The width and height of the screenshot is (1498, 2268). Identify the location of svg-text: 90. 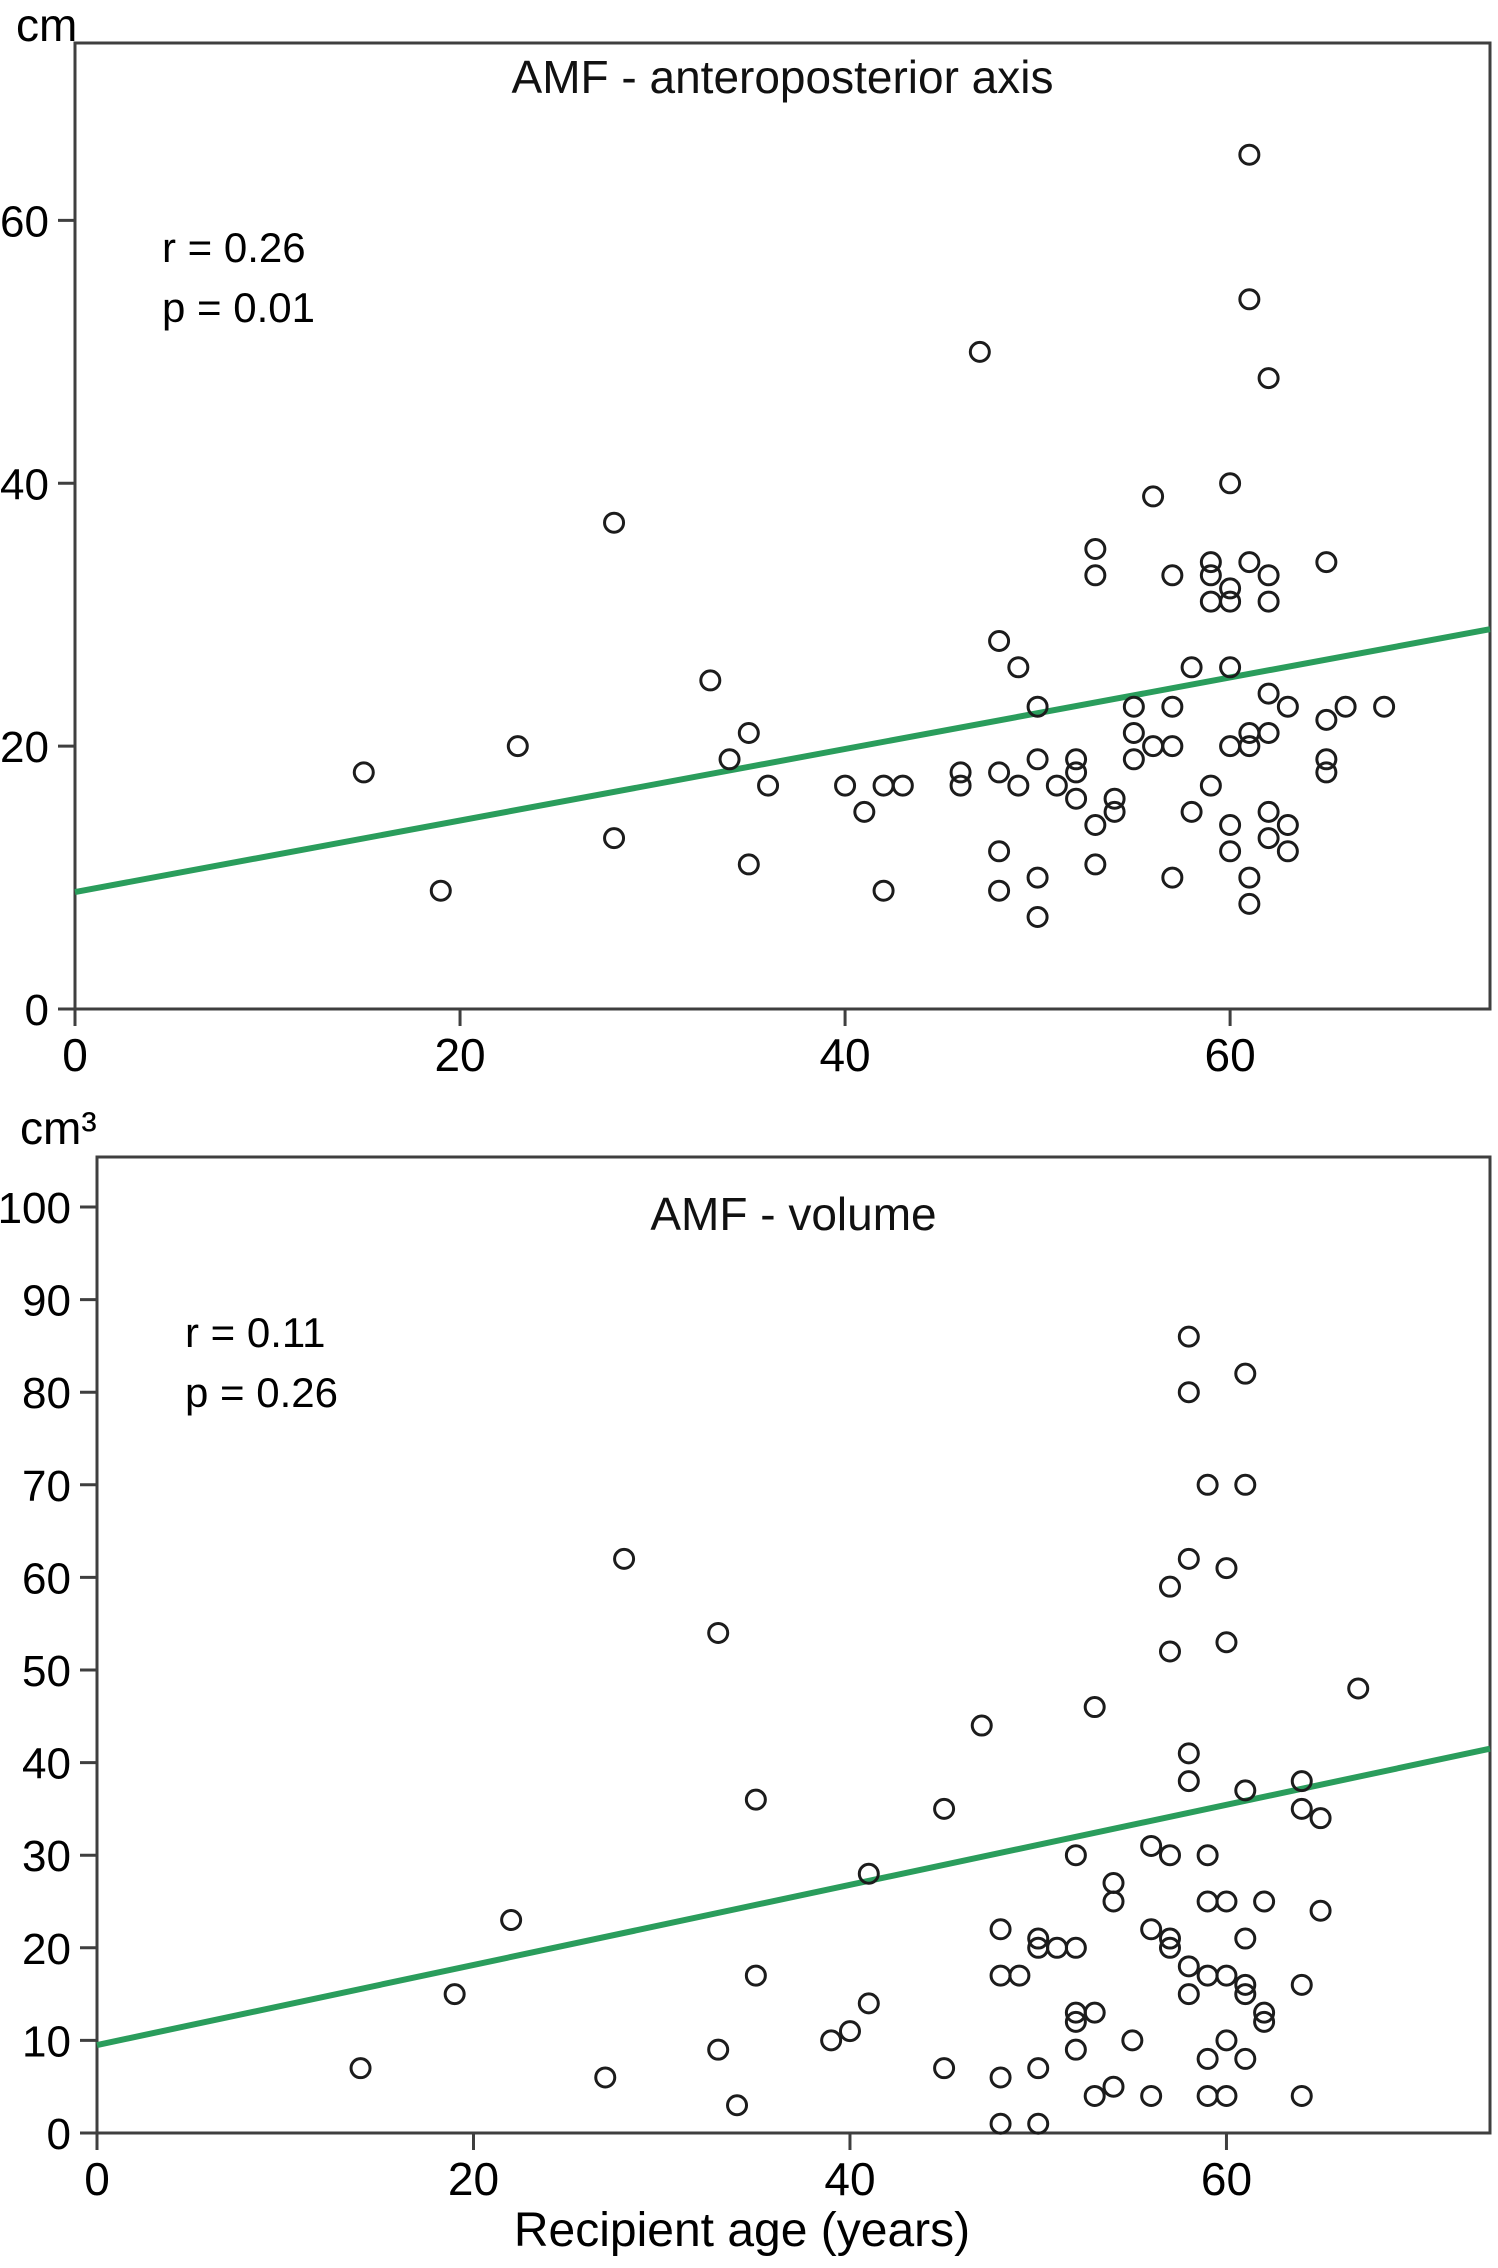
(46, 1301).